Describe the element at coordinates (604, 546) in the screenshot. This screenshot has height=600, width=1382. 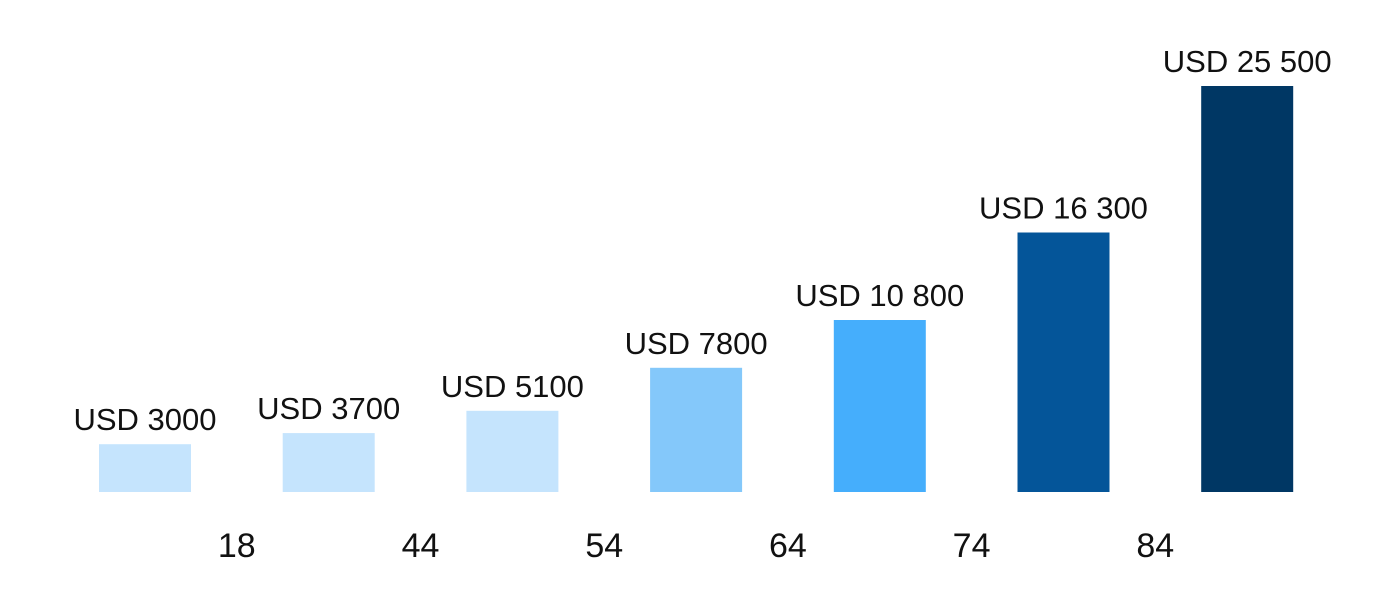
I see `x-tick-label-2: 54` at that location.